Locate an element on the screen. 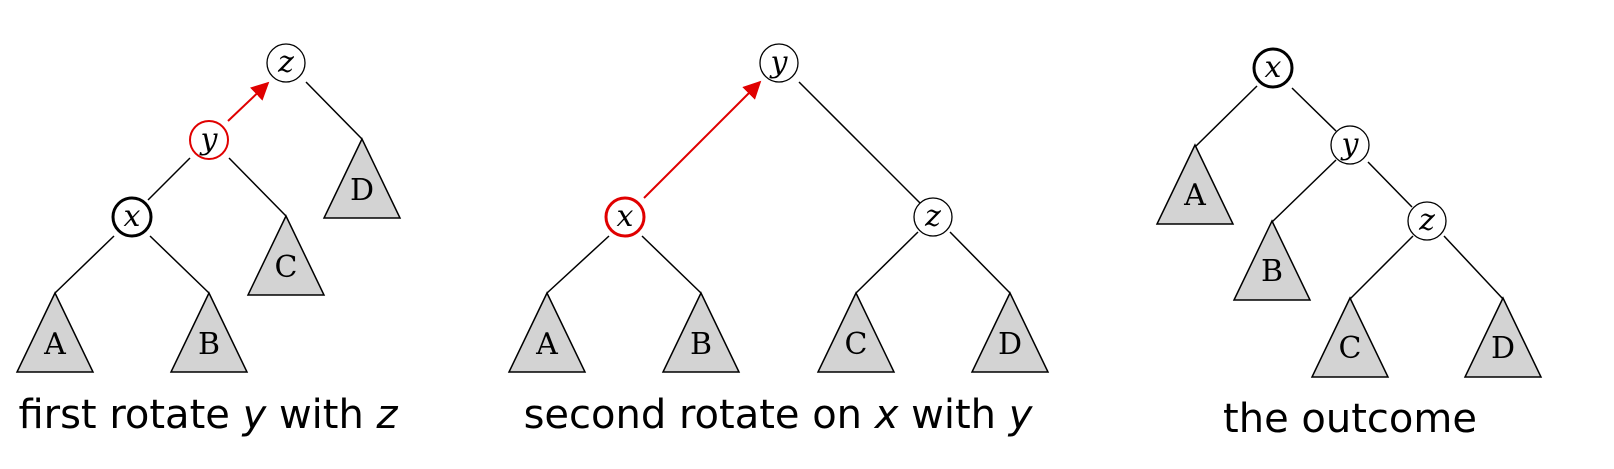 The height and width of the screenshot is (469, 1614). edge-y-B is located at coordinates (1304, 191).